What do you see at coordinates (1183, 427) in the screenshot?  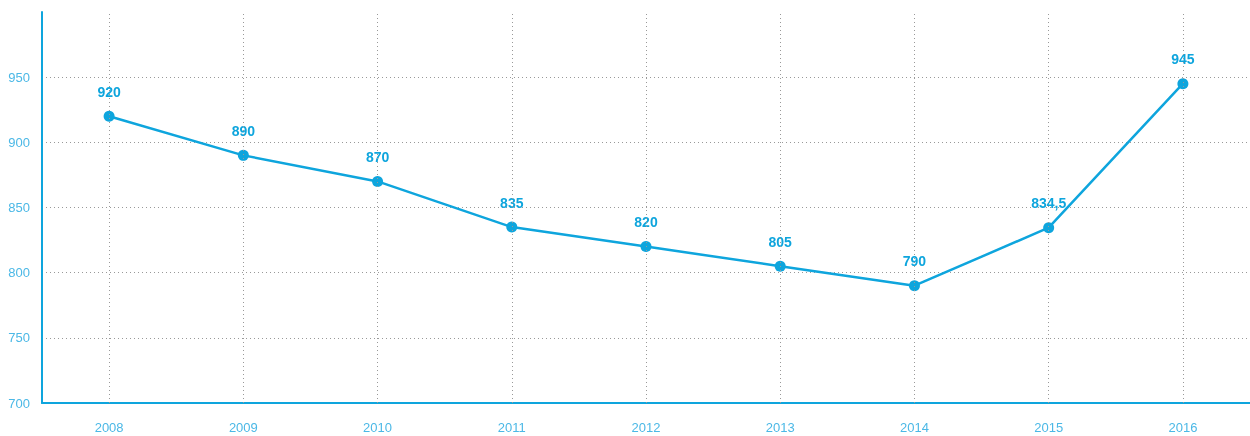 I see `x-tick-label: 2016` at bounding box center [1183, 427].